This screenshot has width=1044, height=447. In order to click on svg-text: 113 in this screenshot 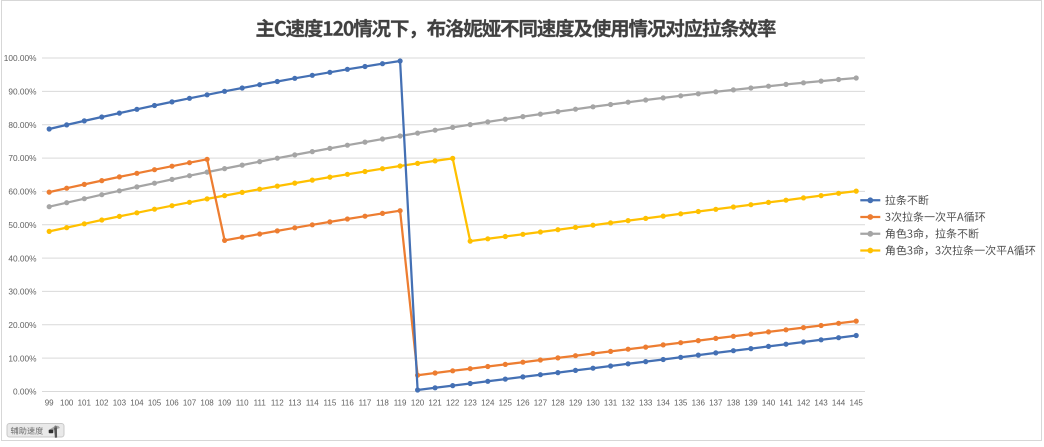, I will do `click(294, 402)`.